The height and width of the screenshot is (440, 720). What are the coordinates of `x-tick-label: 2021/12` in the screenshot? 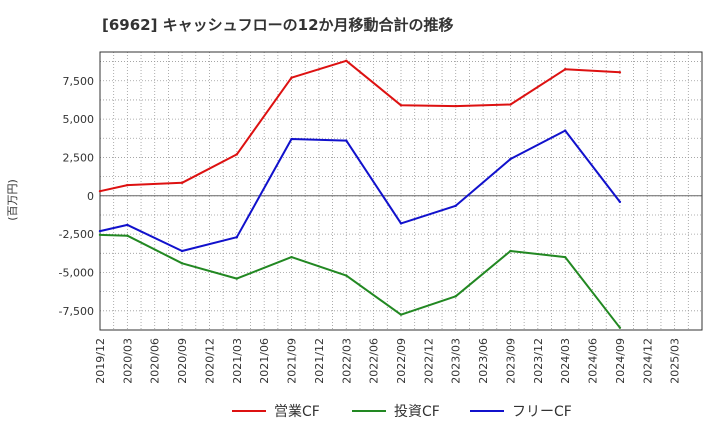 It's located at (319, 361).